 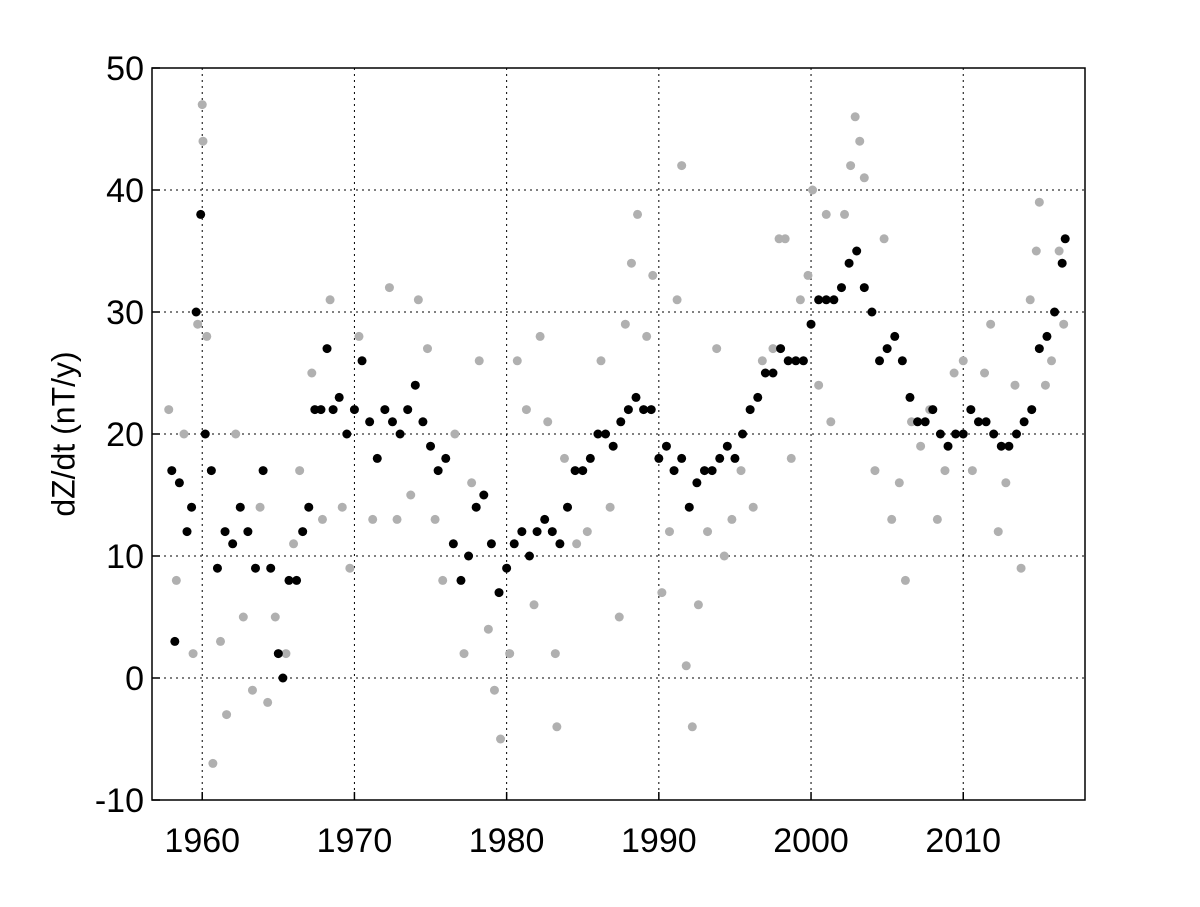 What do you see at coordinates (119, 801) in the screenshot?
I see `y-tick-label: -10` at bounding box center [119, 801].